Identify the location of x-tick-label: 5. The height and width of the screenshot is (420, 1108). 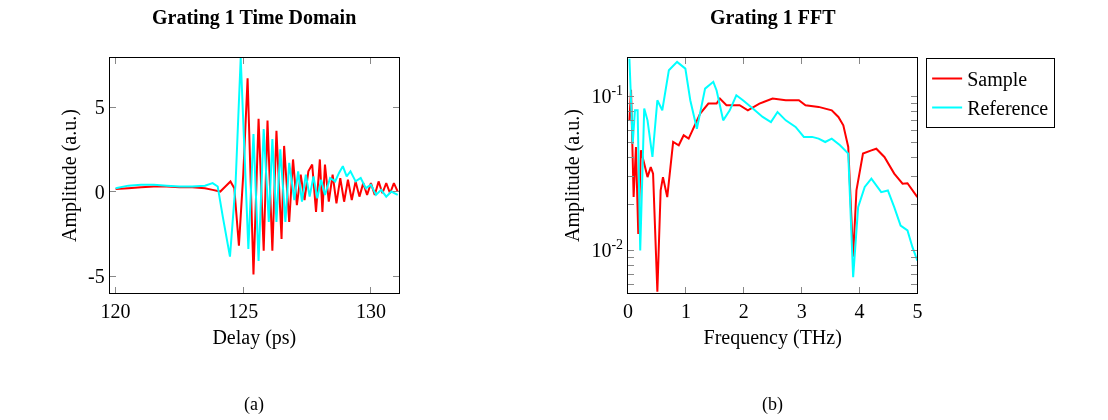
(917, 311).